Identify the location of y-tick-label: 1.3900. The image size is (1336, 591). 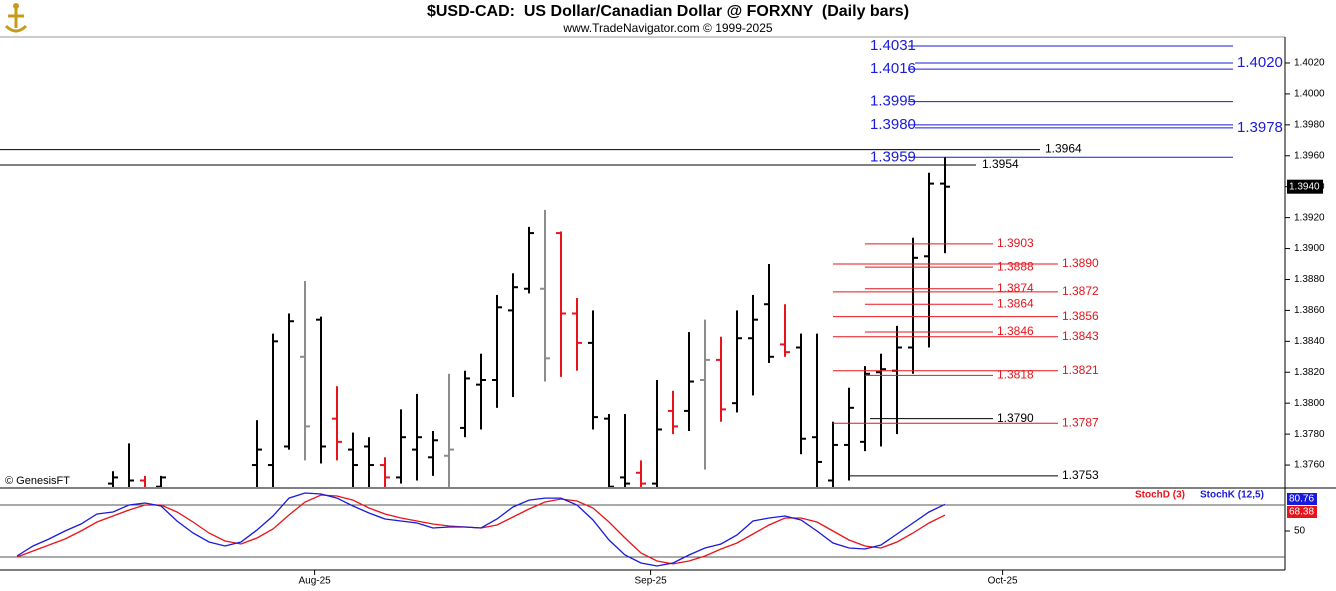
(1309, 248).